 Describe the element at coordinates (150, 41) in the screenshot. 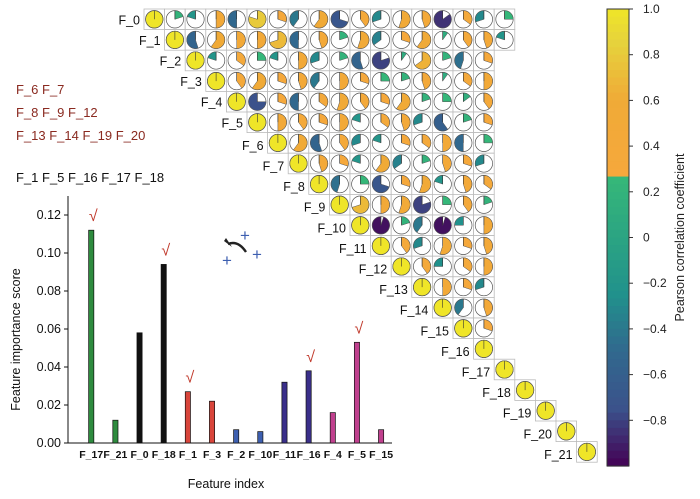

I see `row-label: F_1` at that location.